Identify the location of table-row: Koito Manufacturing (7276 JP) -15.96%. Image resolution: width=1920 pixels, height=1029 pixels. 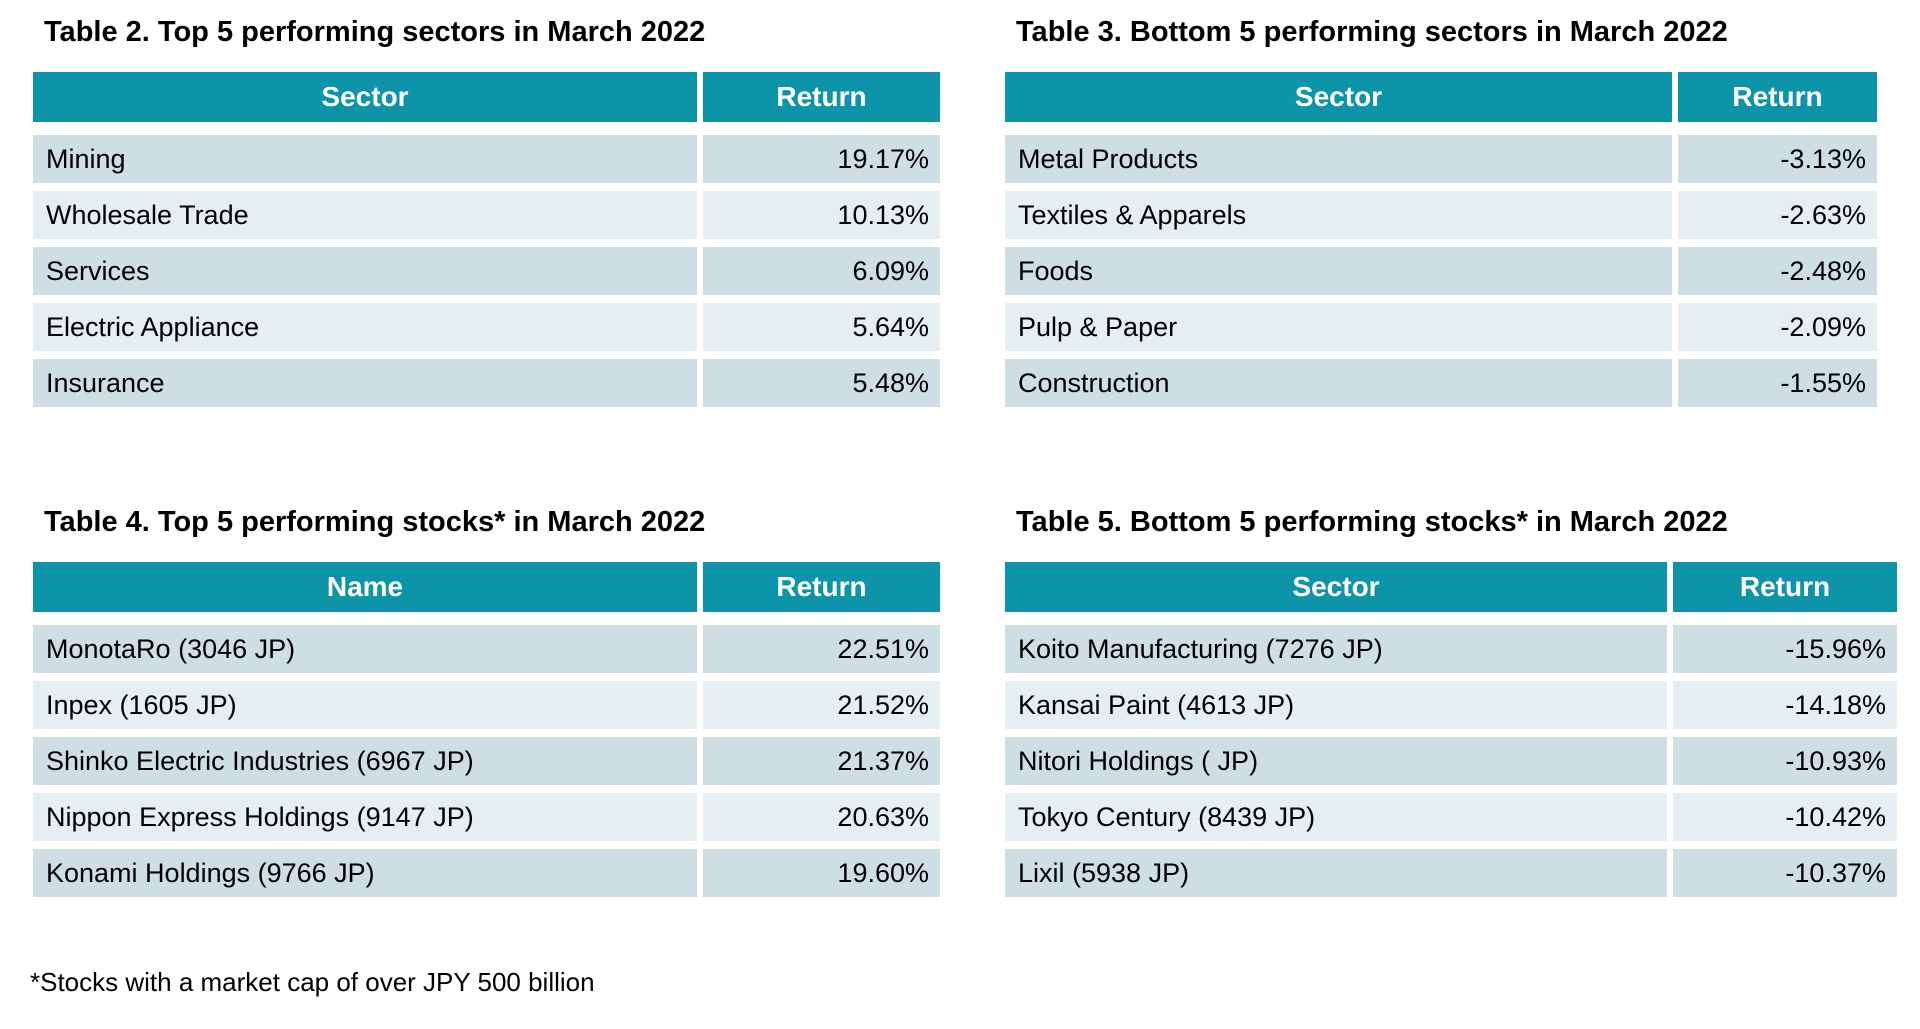
(1451, 653).